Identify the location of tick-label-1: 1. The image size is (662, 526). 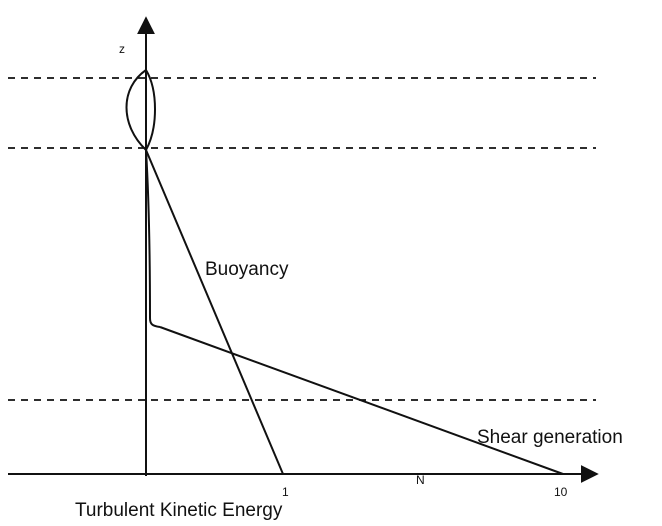
(285, 492).